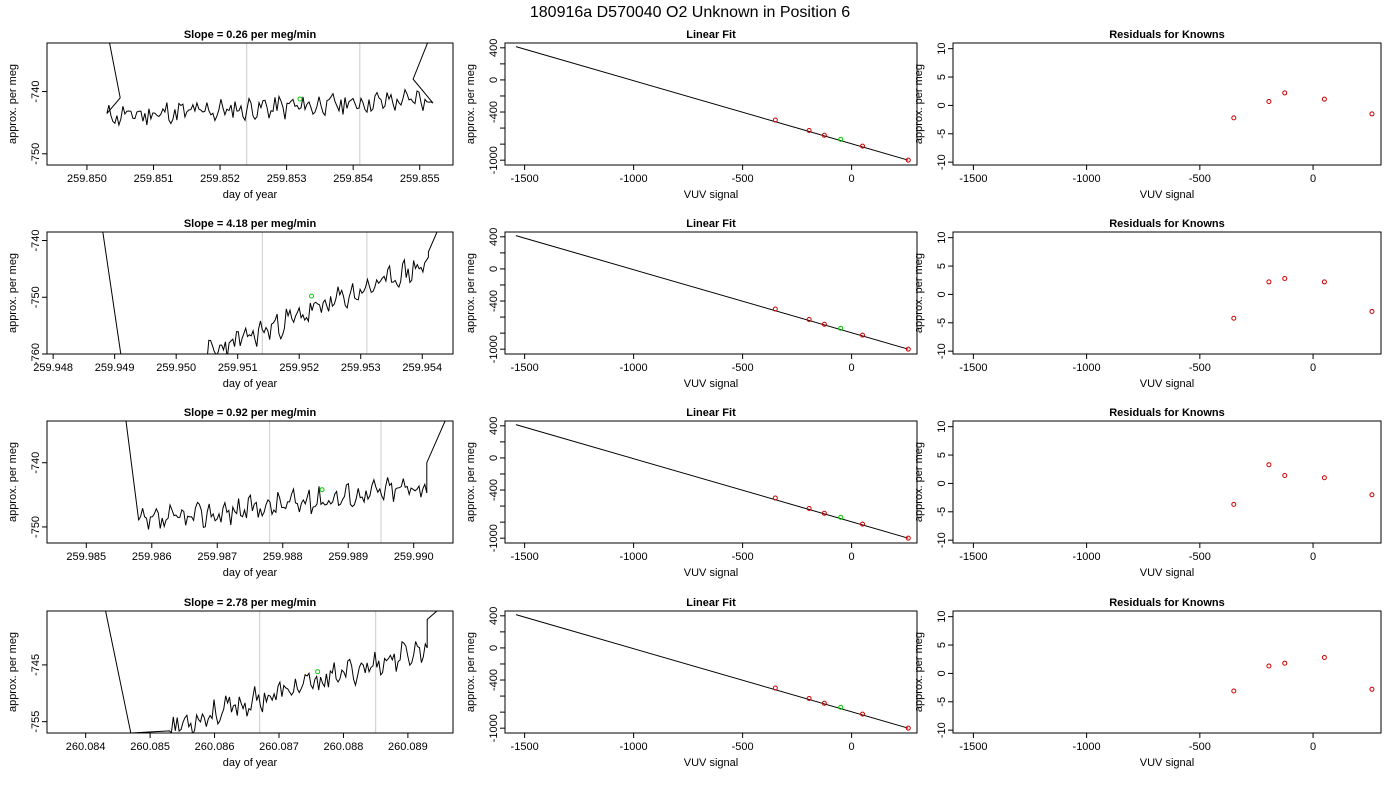 This screenshot has width=1400, height=800. What do you see at coordinates (420, 179) in the screenshot?
I see `x-tick-label: 259.855` at bounding box center [420, 179].